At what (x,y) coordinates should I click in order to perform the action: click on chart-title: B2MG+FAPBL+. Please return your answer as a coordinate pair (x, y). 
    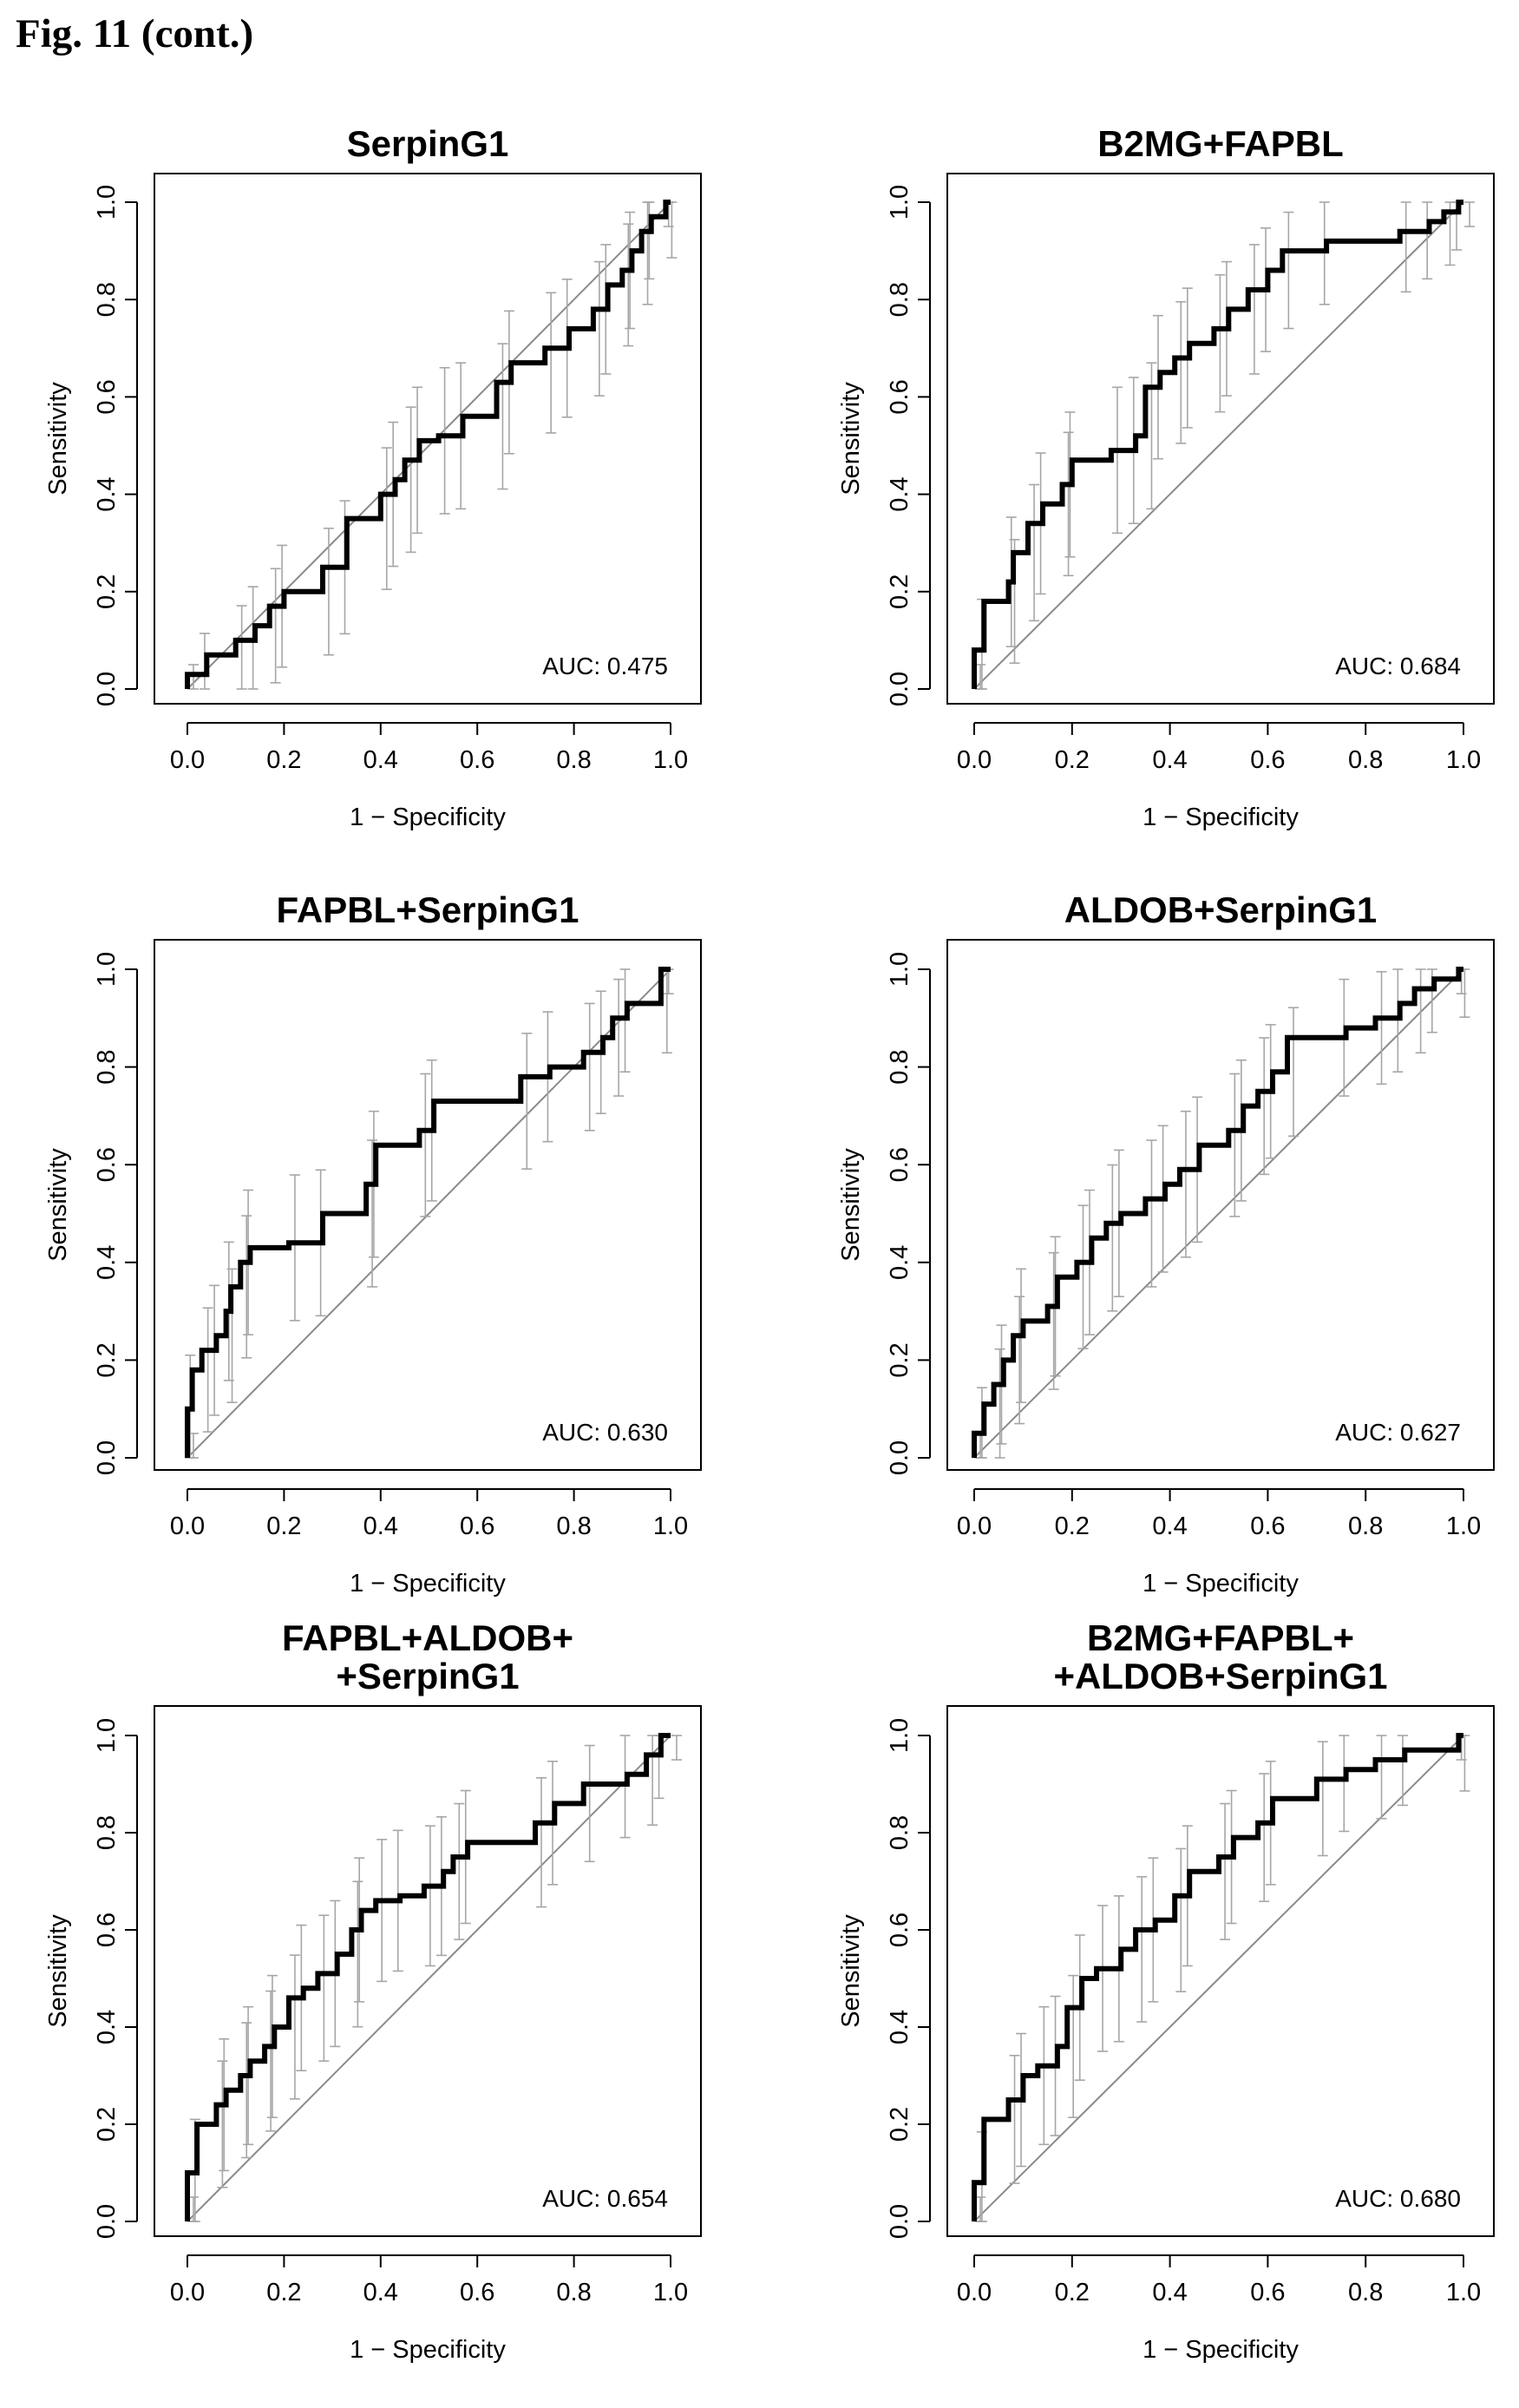
    Looking at the image, I should click on (1220, 1637).